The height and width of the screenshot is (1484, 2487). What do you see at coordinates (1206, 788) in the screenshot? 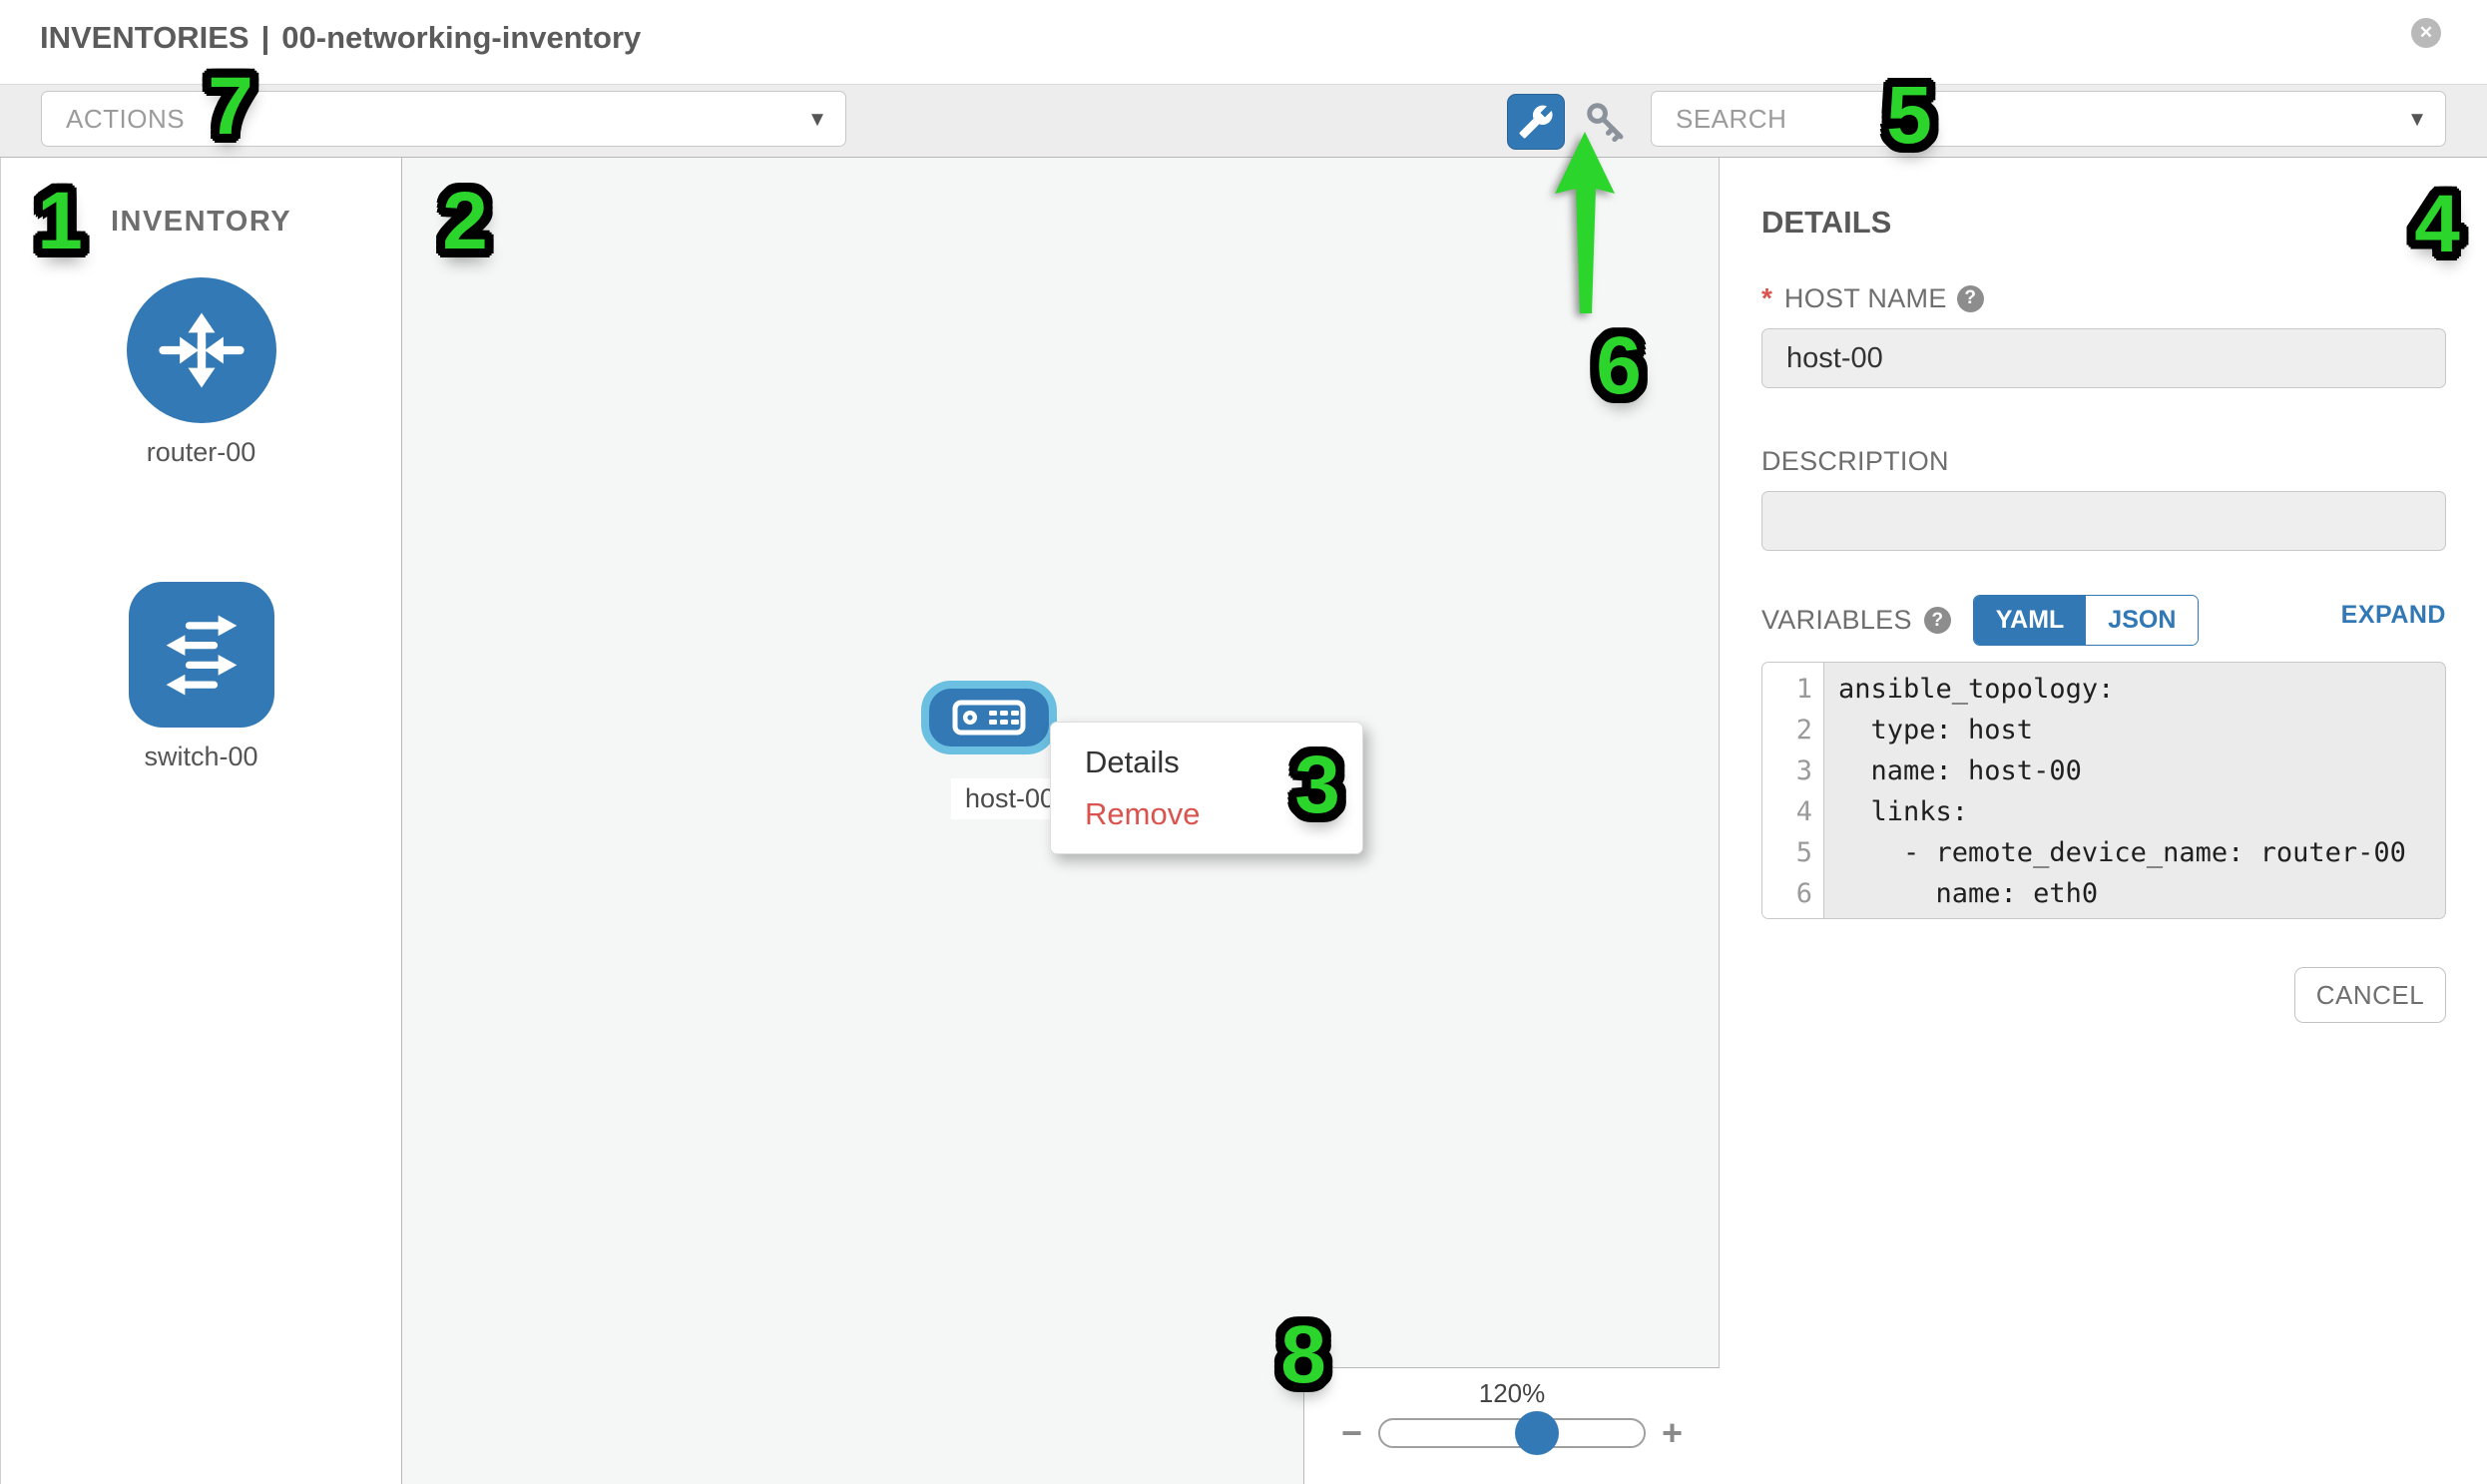
I see `node-context-menu: Details Remove` at bounding box center [1206, 788].